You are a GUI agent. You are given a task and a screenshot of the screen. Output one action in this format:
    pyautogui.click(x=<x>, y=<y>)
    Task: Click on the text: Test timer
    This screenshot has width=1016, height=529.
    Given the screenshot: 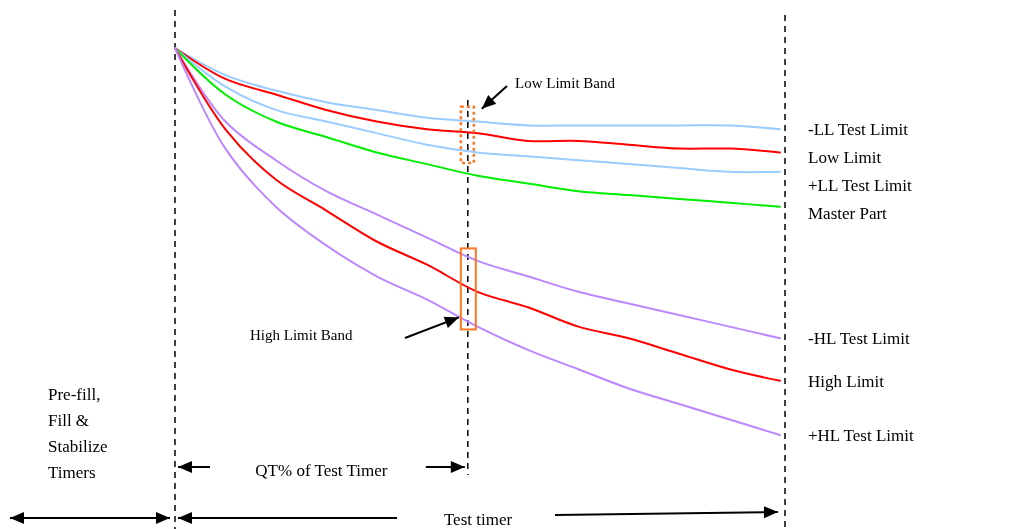 What is the action you would take?
    pyautogui.click(x=478, y=519)
    